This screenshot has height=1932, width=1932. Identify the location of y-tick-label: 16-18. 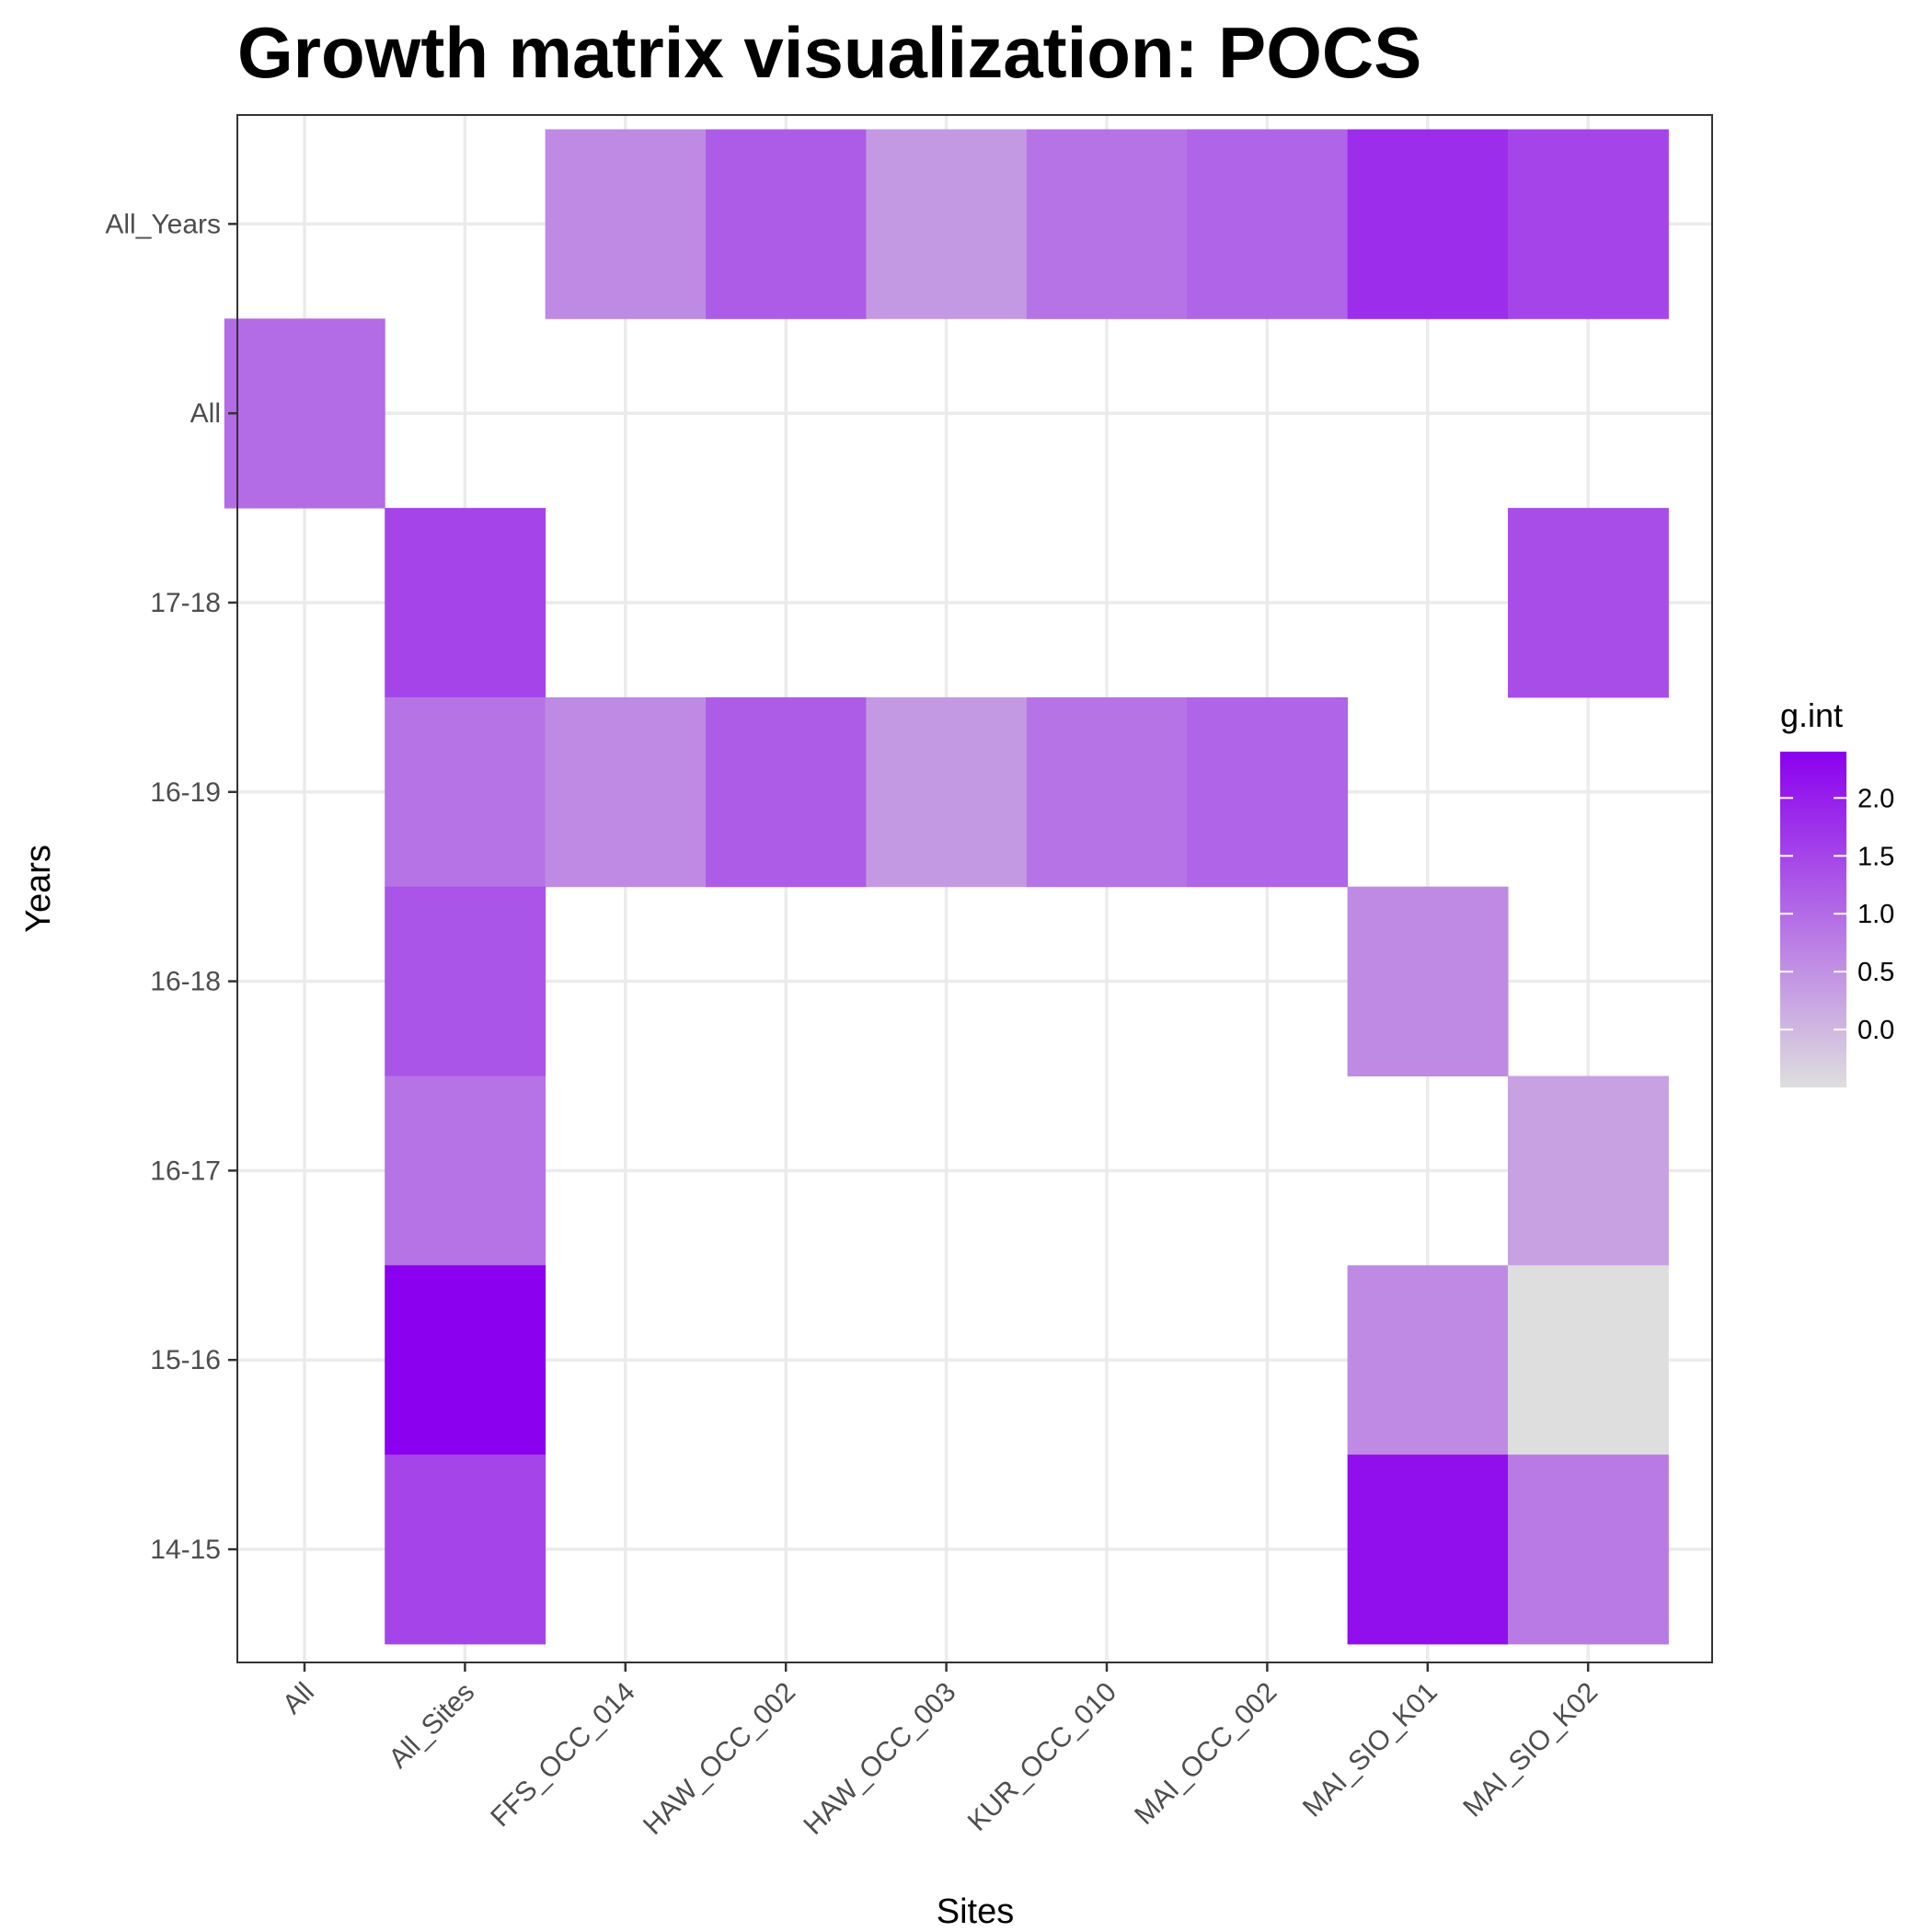
(185, 982).